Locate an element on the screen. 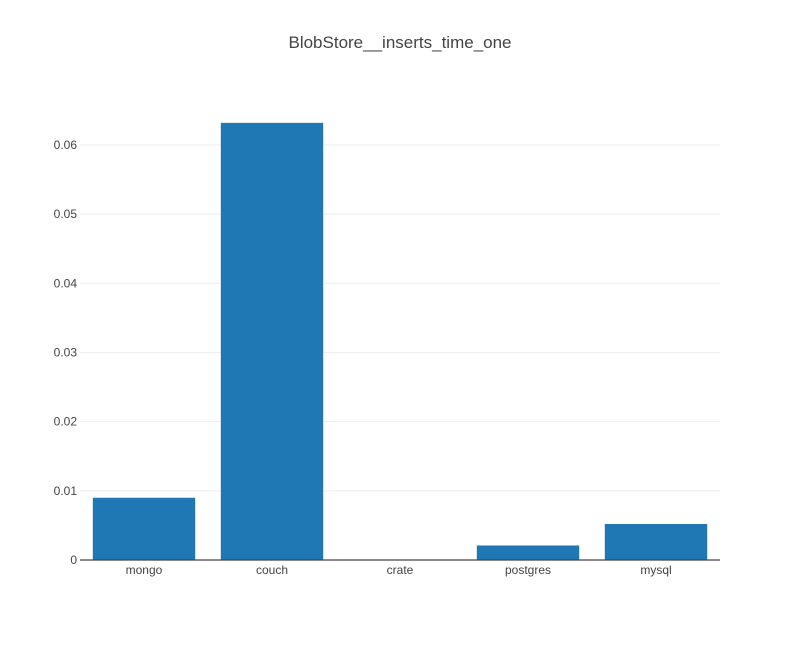 The image size is (800, 645). y-tick-label: 0 is located at coordinates (73, 560).